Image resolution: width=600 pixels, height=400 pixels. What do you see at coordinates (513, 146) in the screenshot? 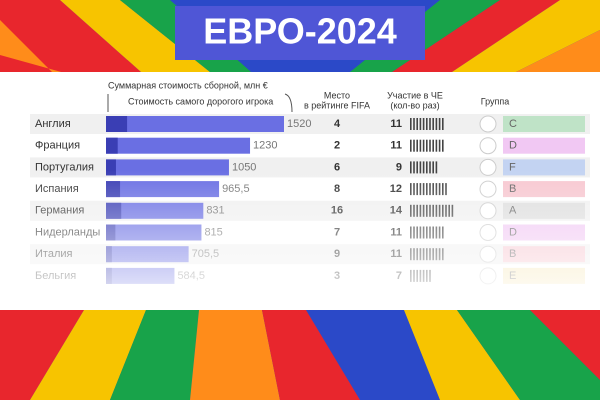
I see `group-letter: D` at bounding box center [513, 146].